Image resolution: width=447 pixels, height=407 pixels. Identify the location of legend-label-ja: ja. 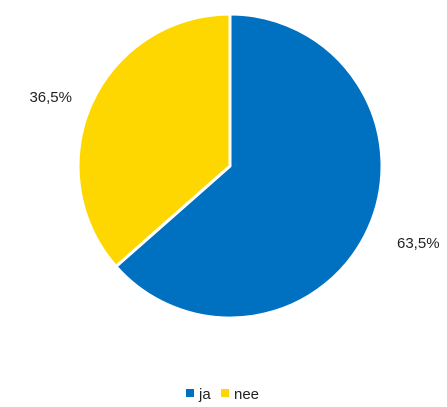
(204, 394).